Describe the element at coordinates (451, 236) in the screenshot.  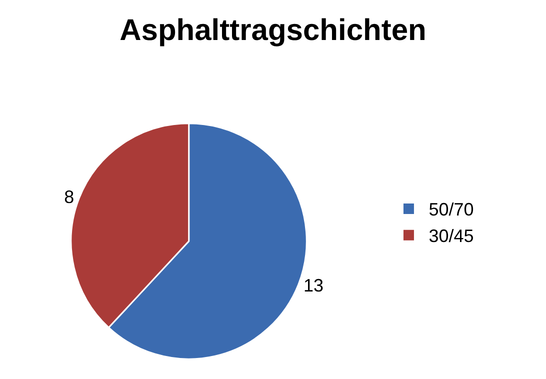
I see `legend-label: 30/45` at that location.